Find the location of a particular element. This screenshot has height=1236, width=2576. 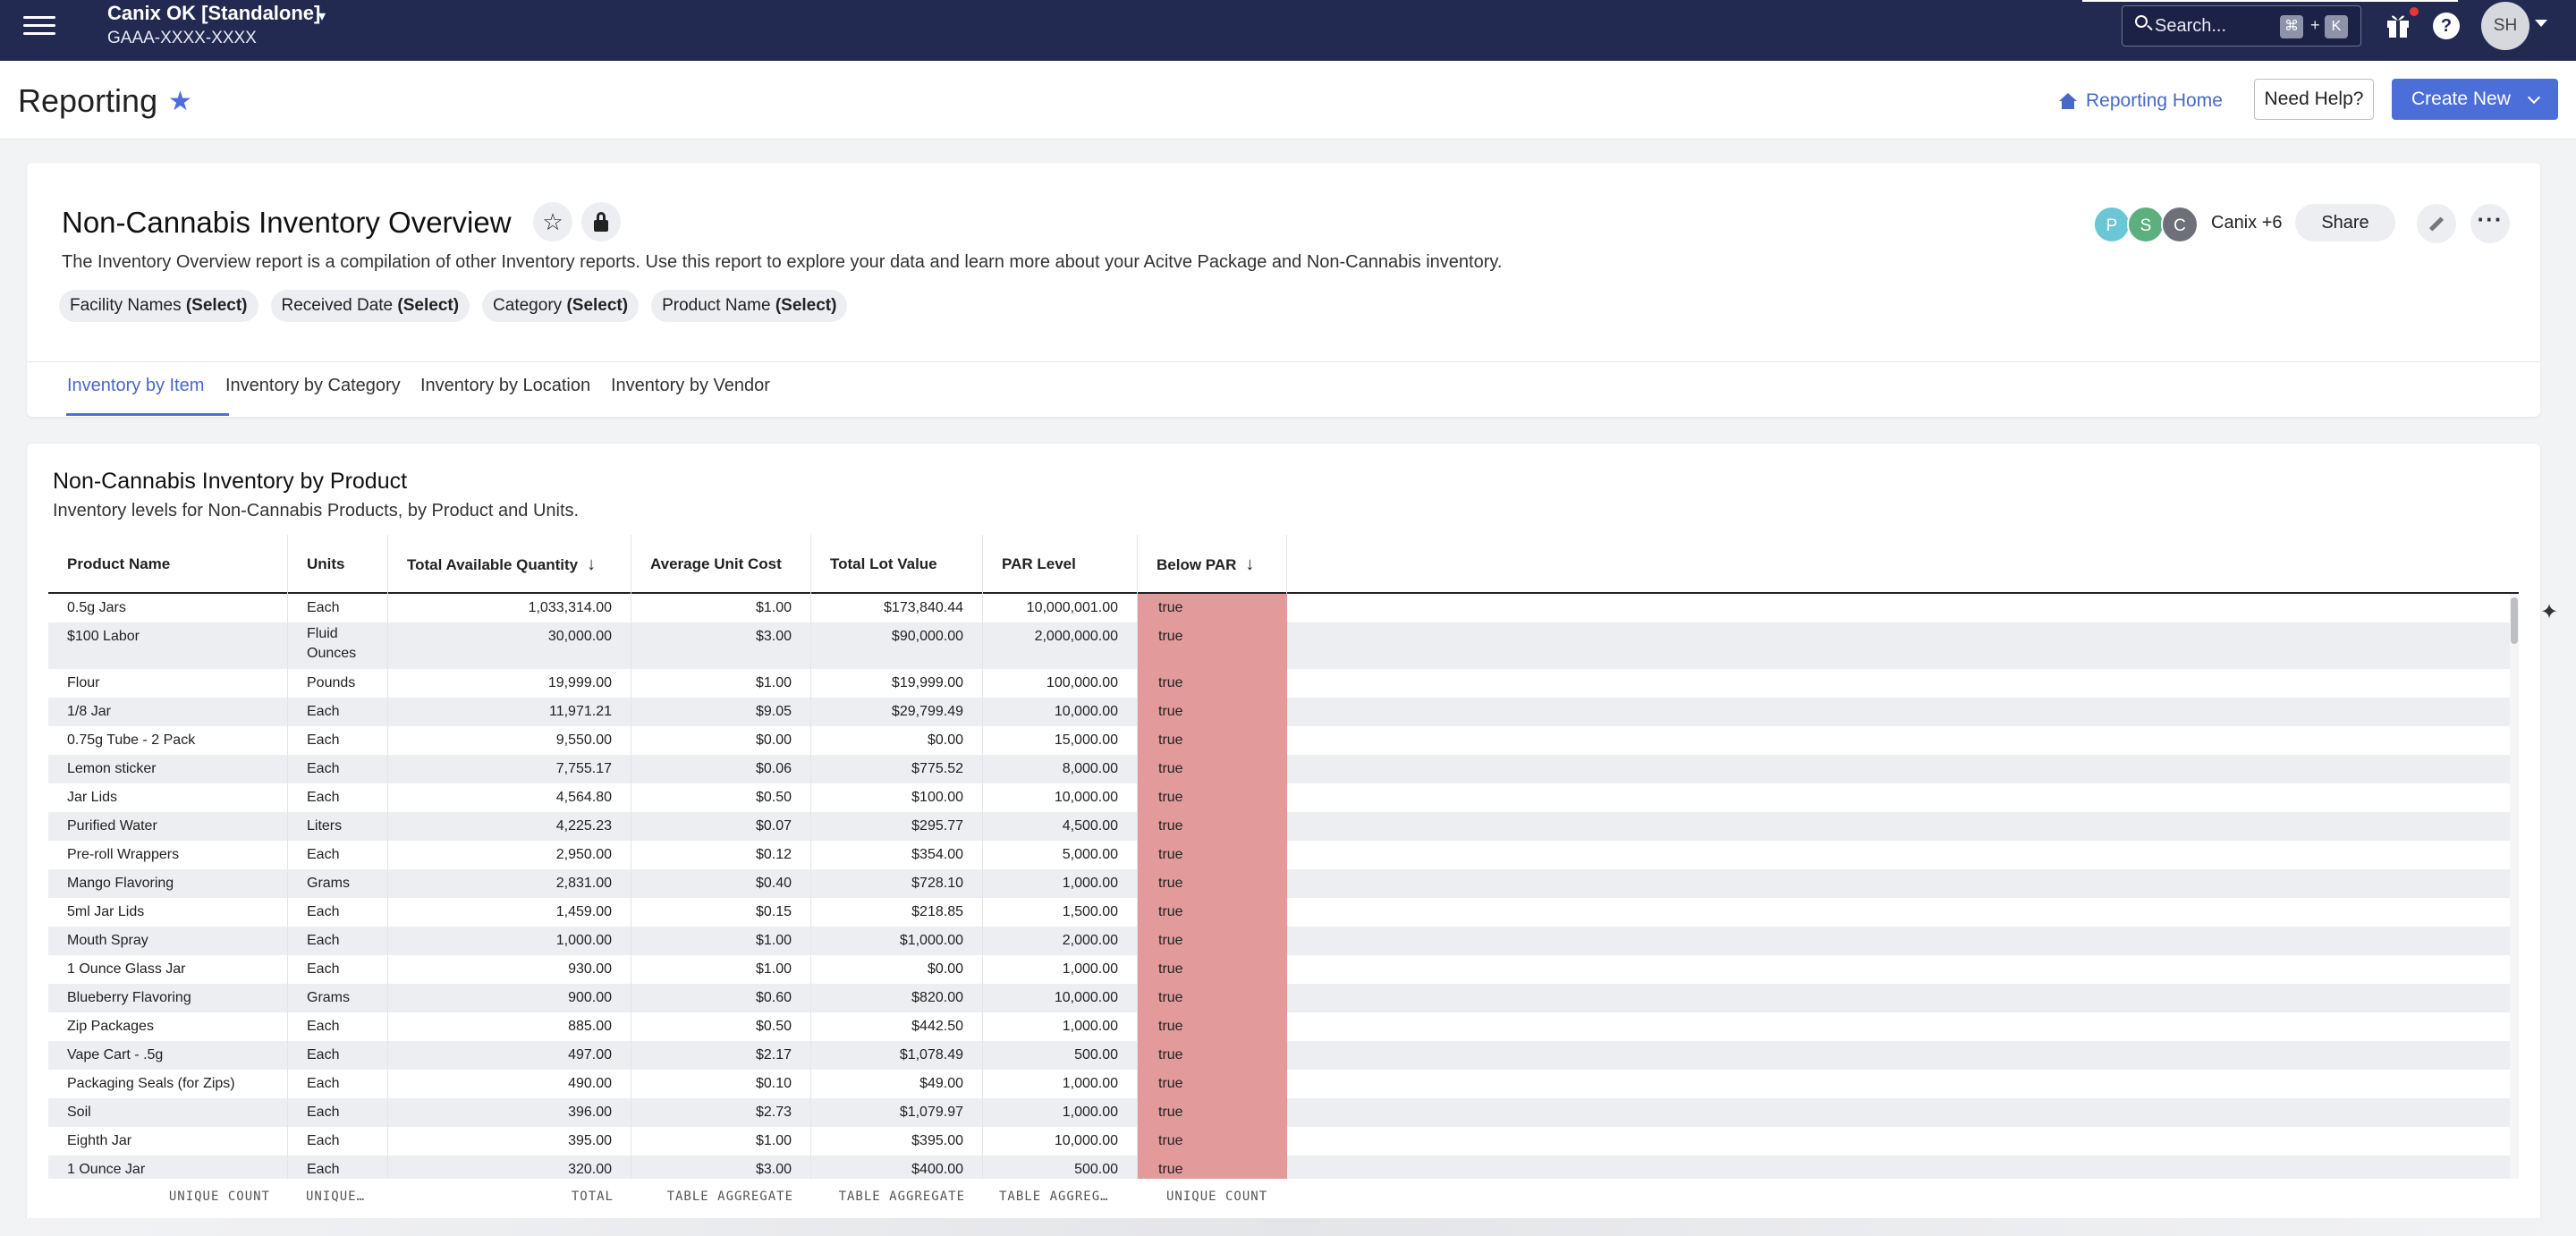

cell-total-lot-value: $19,999.00 is located at coordinates (897, 684).